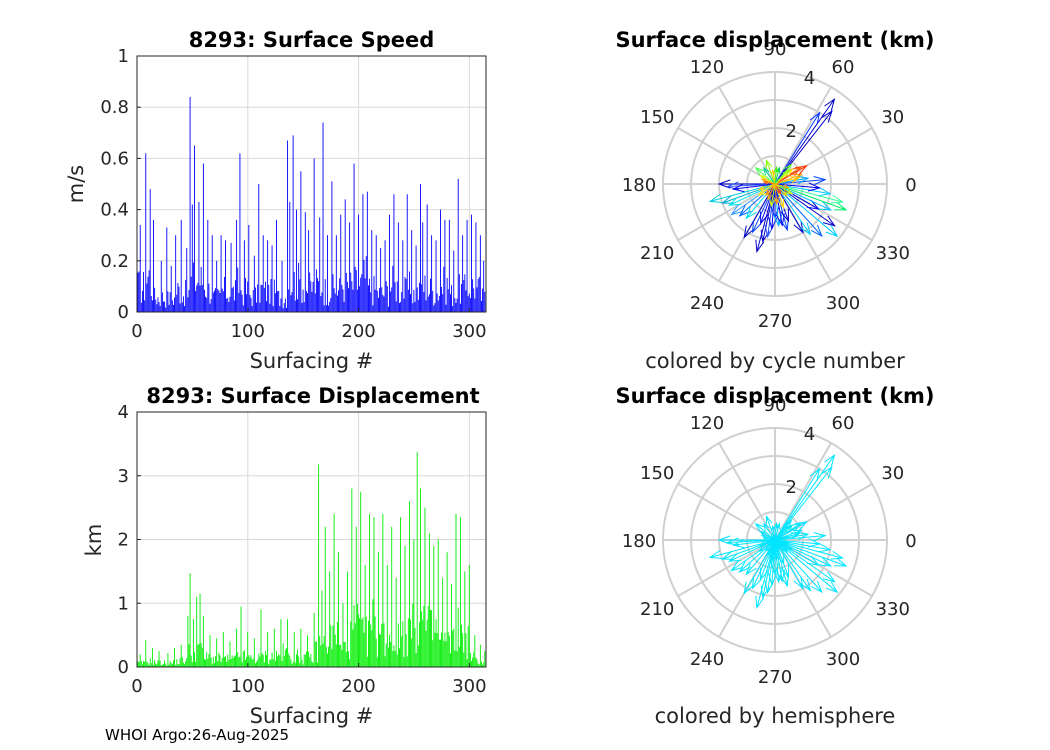 The image size is (1050, 750). Describe the element at coordinates (892, 473) in the screenshot. I see `p3-angle-label: 30` at that location.